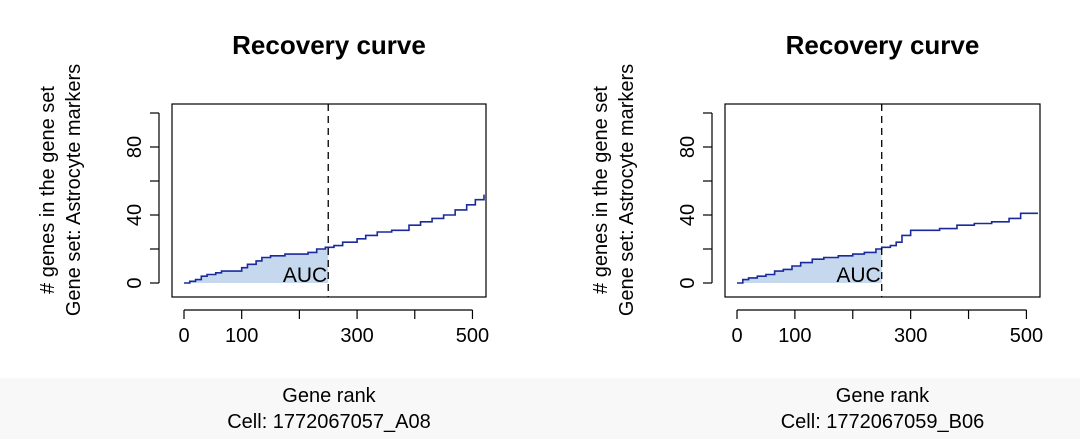 Image resolution: width=1080 pixels, height=439 pixels. Describe the element at coordinates (256, 265) in the screenshot. I see `auc-area` at that location.